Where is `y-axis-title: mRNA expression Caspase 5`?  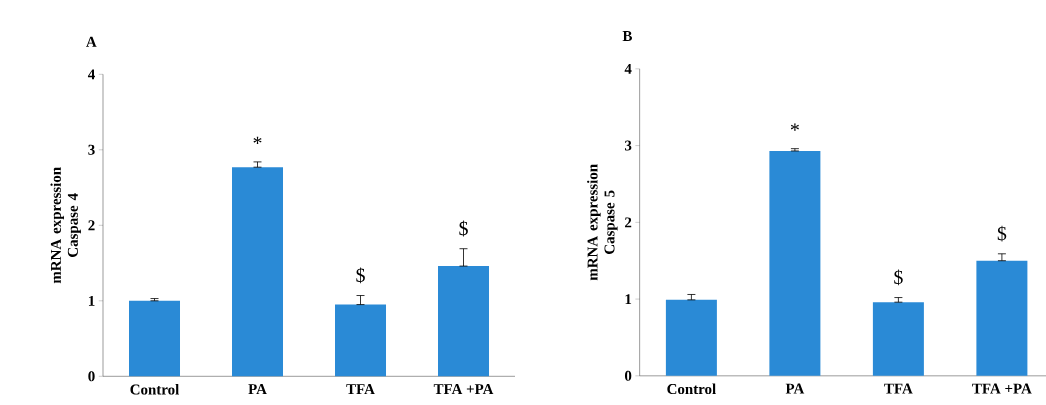 y-axis-title: mRNA expression Caspase 5 is located at coordinates (602, 222).